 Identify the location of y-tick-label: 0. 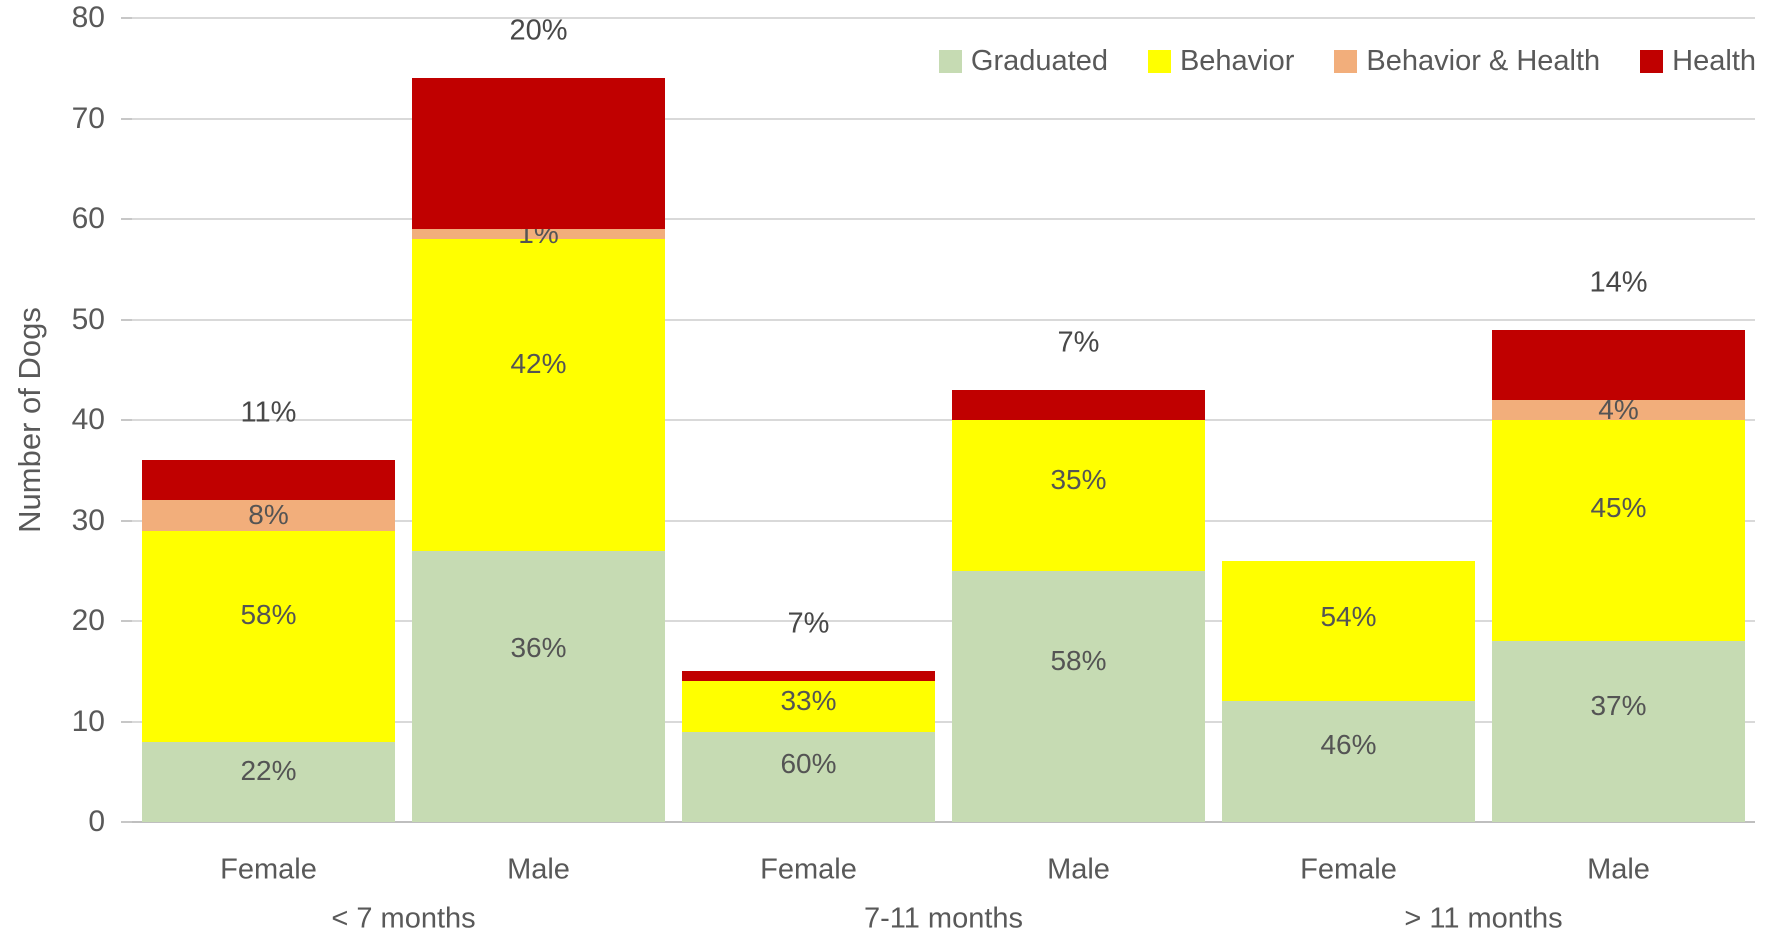
(96, 821).